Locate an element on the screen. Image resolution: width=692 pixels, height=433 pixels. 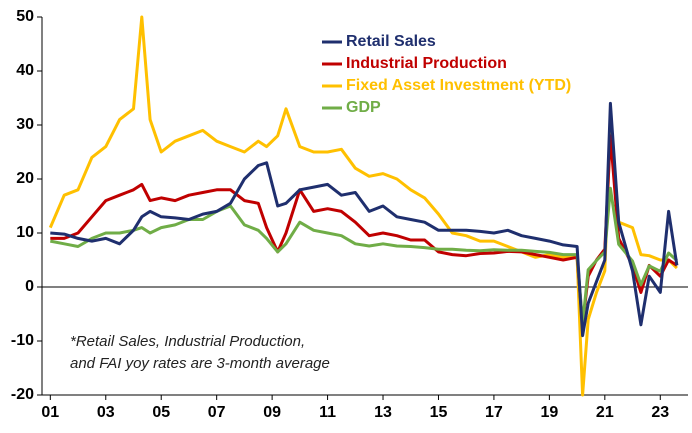
y-tick-label: 40 is located at coordinates (25, 70).